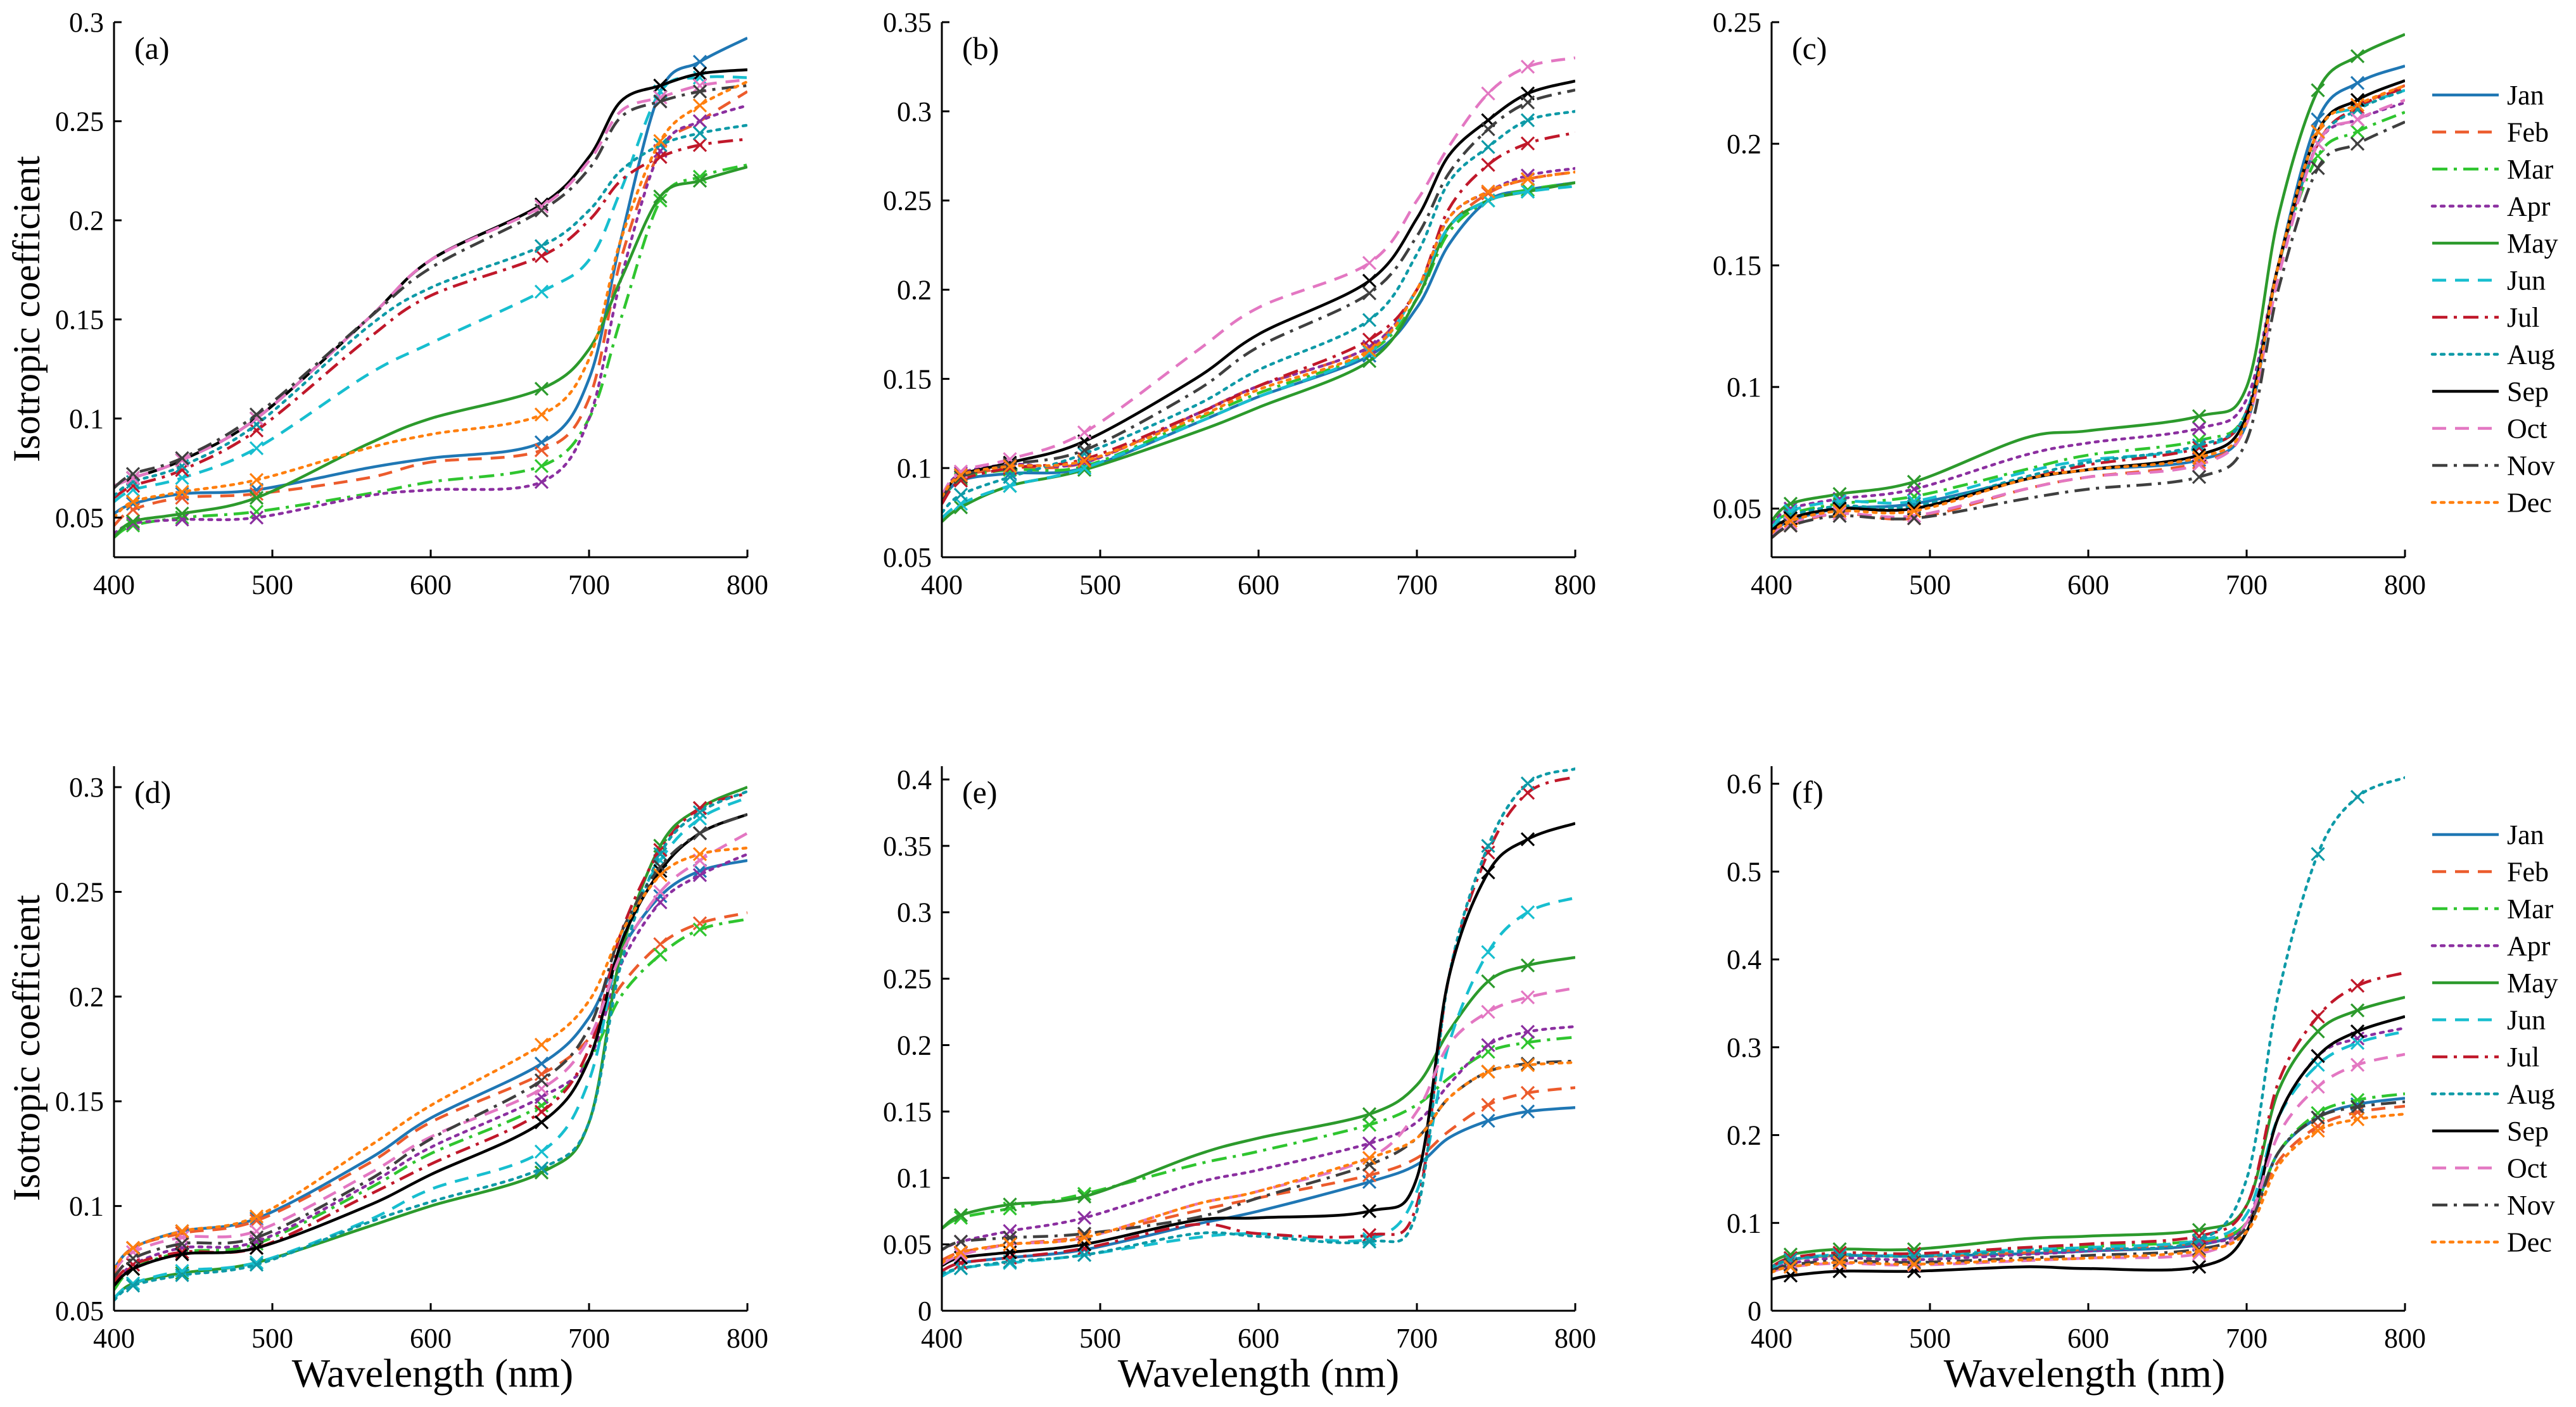 The image size is (2576, 1407). What do you see at coordinates (907, 557) in the screenshot?
I see `y-tick-label: 0.05` at bounding box center [907, 557].